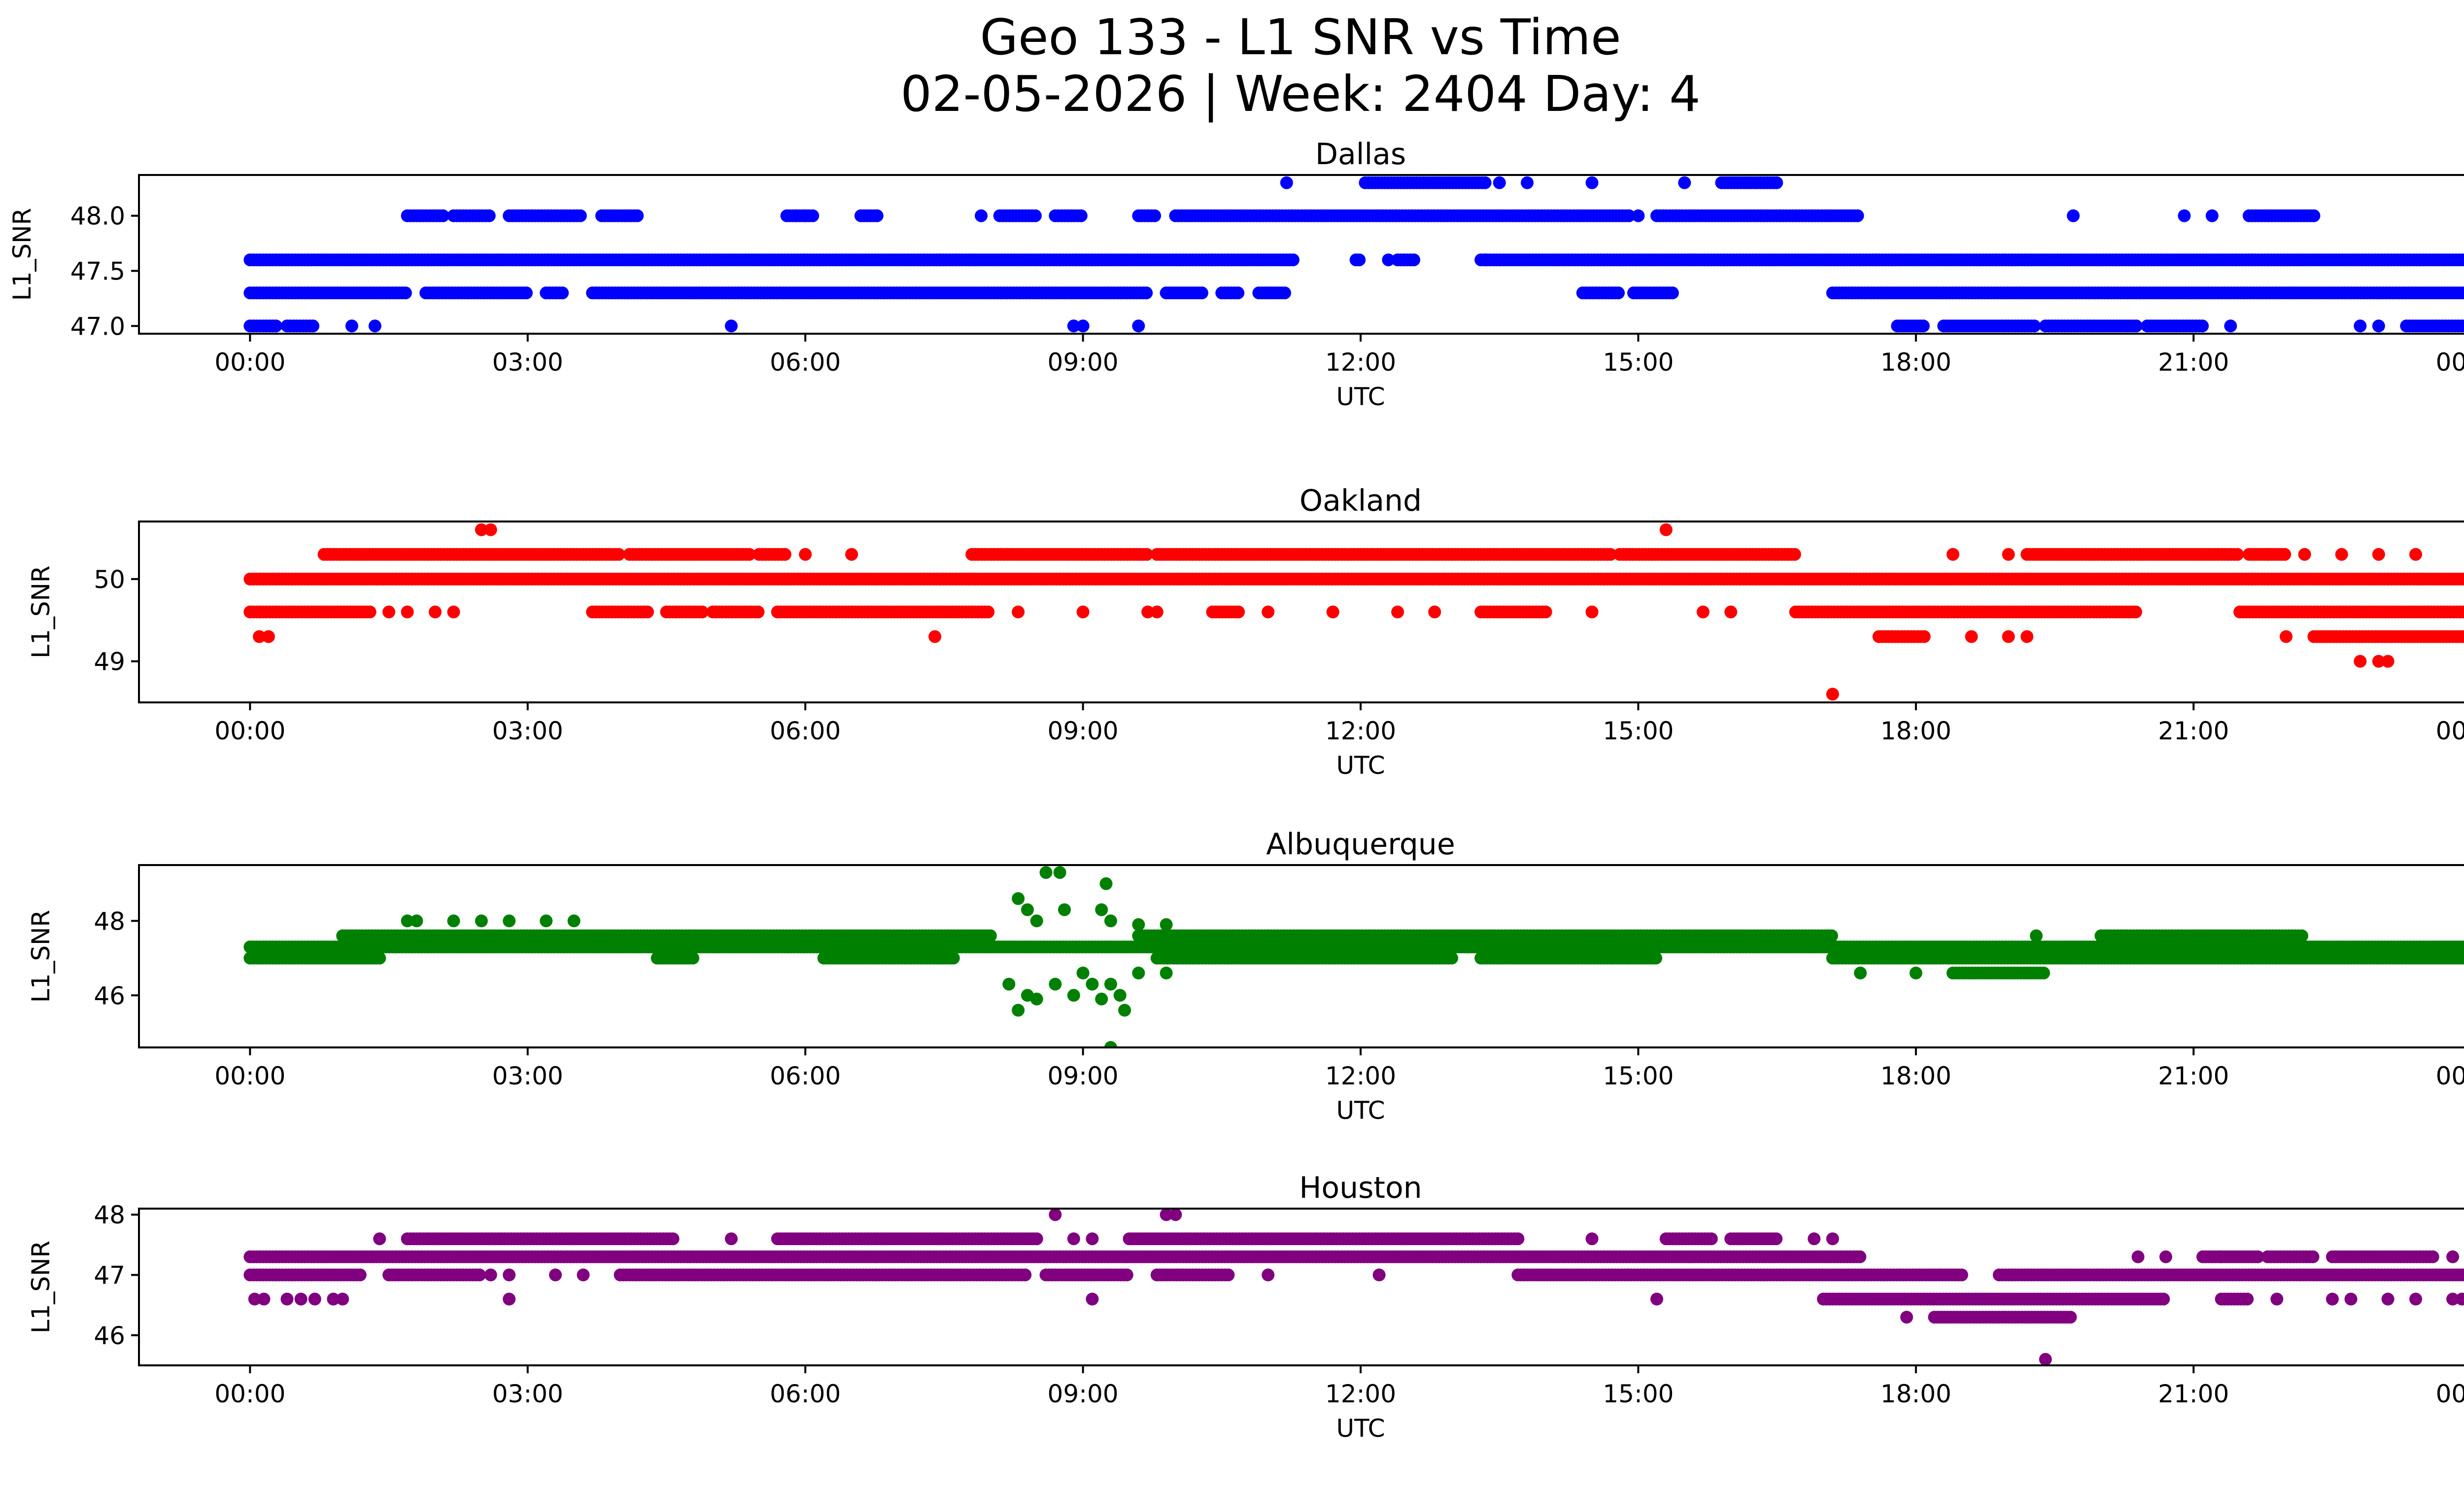  What do you see at coordinates (2450, 731) in the screenshot?
I see `x-tick-label: 00:00` at bounding box center [2450, 731].